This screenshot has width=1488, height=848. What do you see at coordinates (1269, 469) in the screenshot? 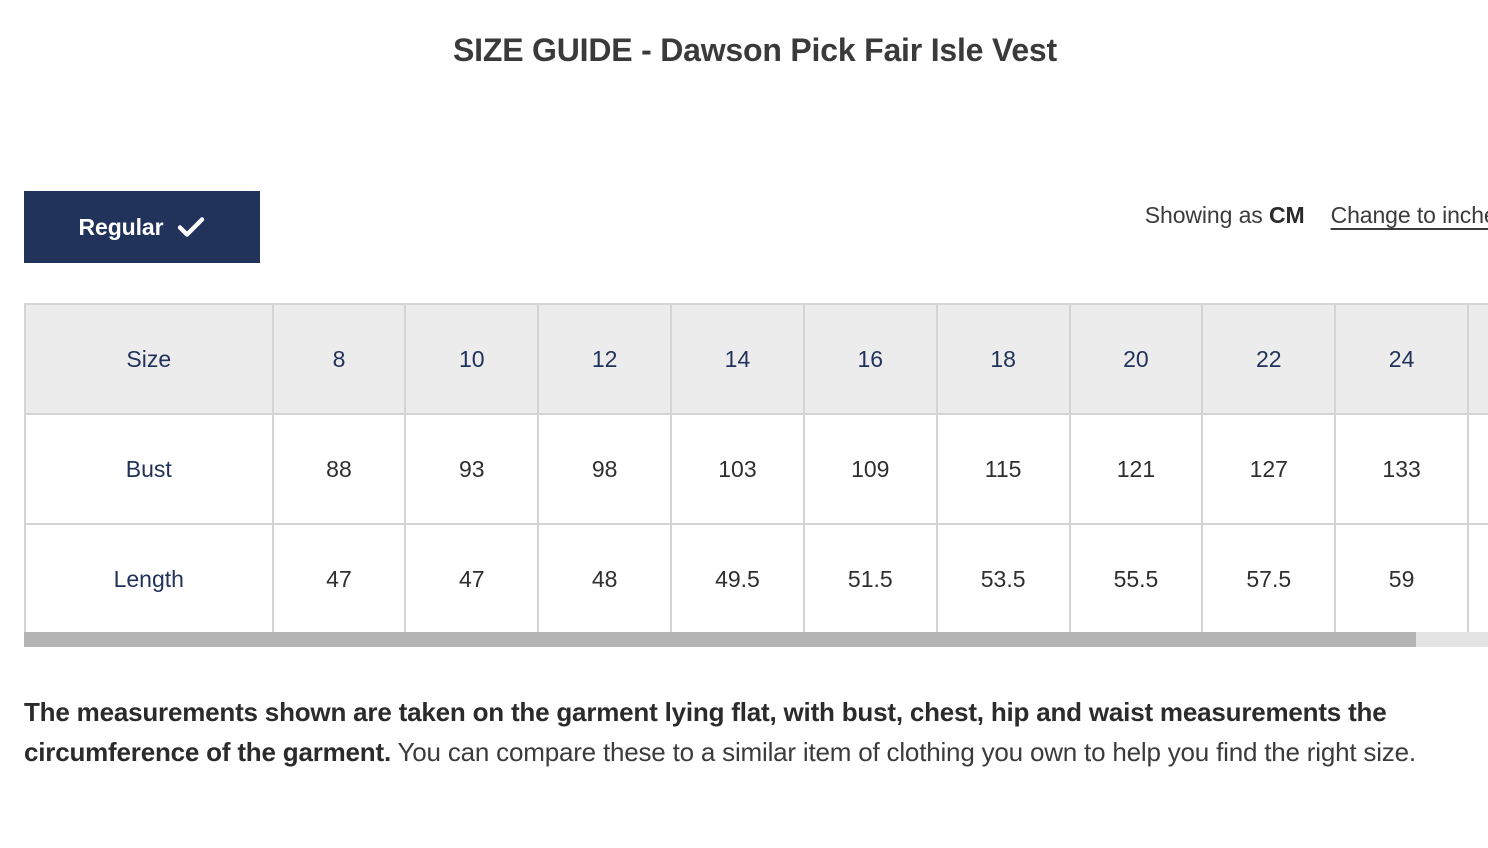
I see `bust-value-22: 127` at bounding box center [1269, 469].